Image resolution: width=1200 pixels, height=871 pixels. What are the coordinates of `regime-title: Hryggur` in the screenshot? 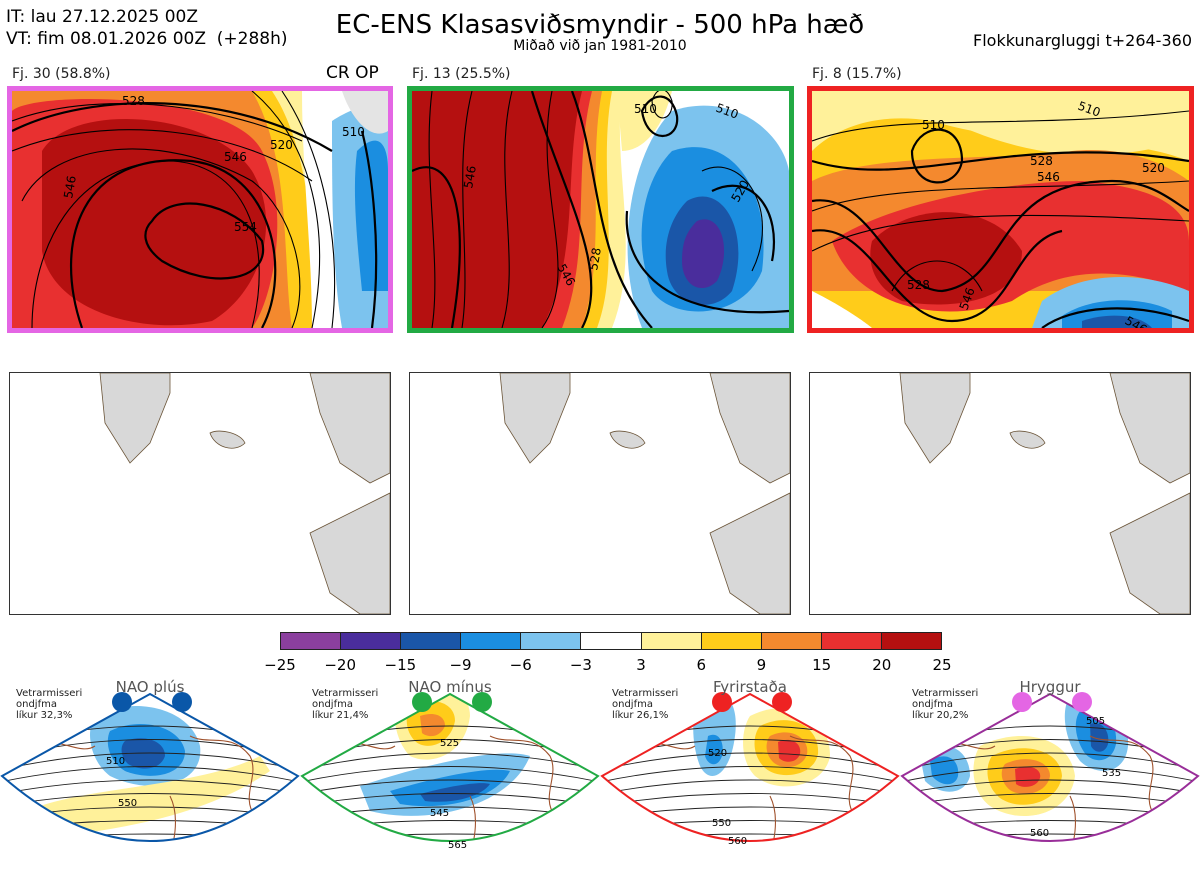 It's located at (1050, 687).